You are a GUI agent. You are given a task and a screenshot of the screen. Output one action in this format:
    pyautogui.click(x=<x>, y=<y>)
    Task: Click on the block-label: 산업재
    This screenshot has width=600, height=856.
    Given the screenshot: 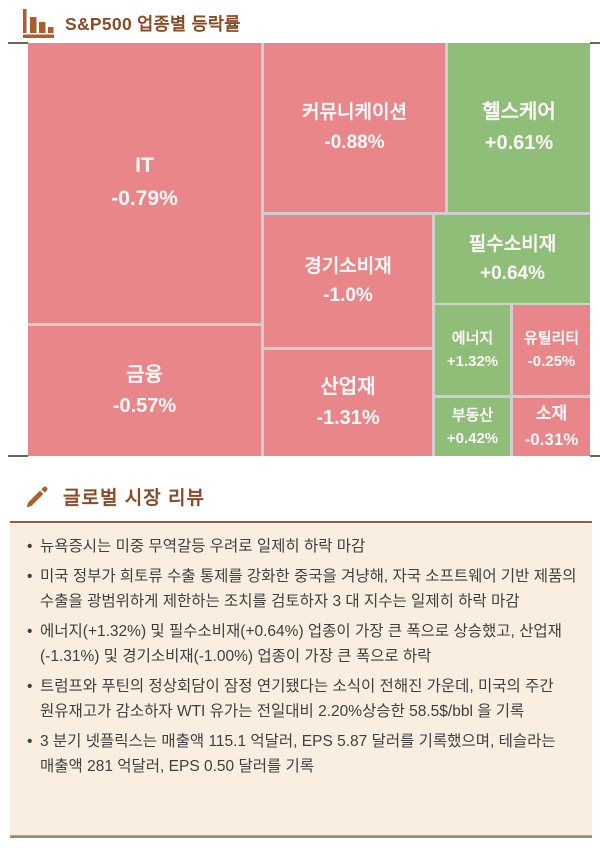 What is the action you would take?
    pyautogui.click(x=348, y=387)
    